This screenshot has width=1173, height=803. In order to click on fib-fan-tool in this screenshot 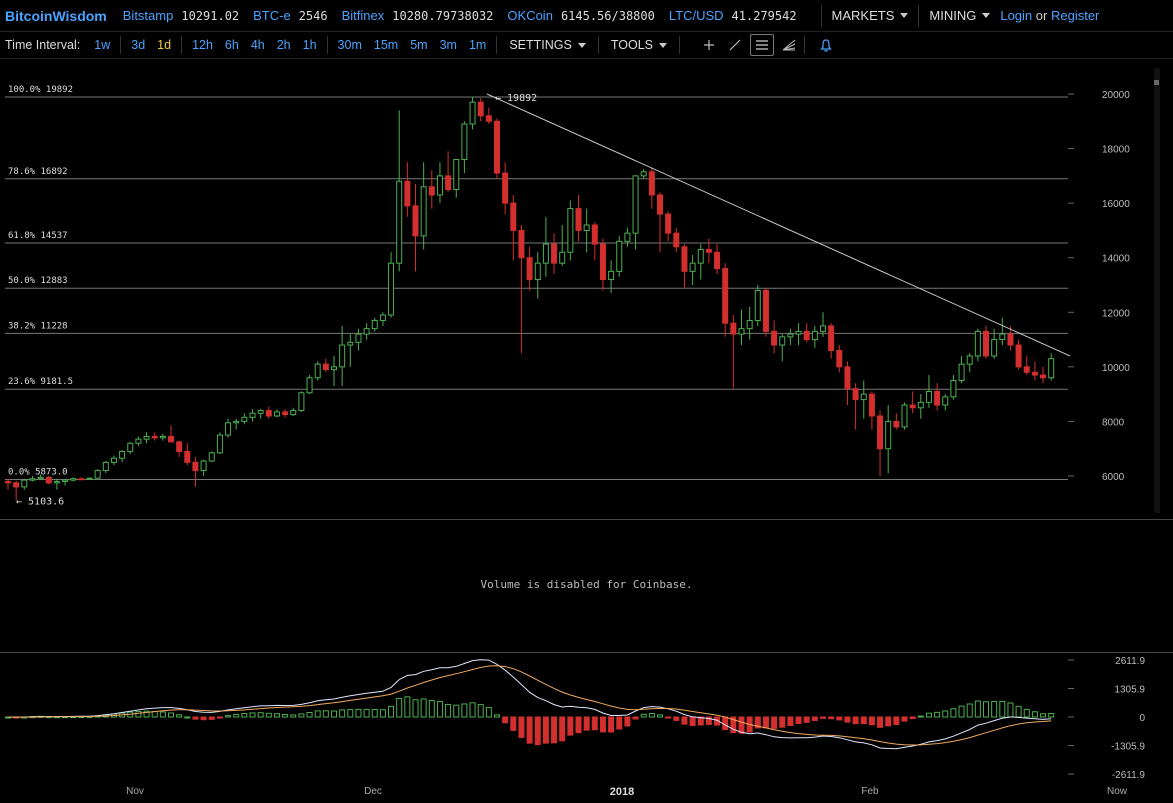, I will do `click(789, 45)`.